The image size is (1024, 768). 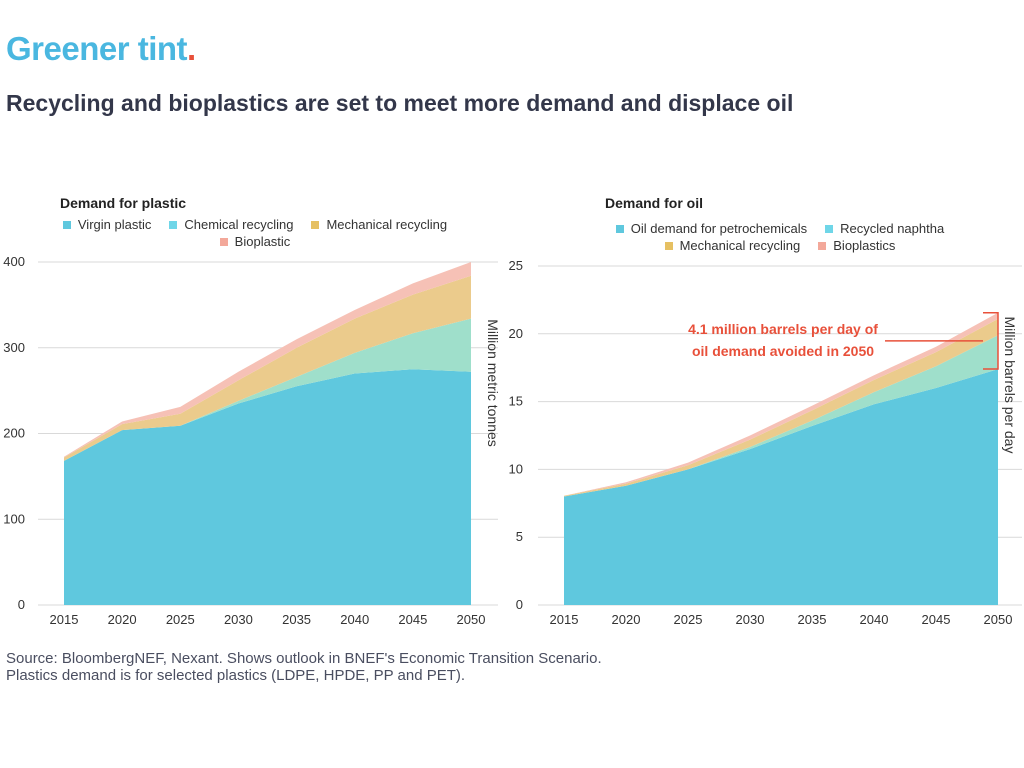 What do you see at coordinates (564, 619) in the screenshot?
I see `oil-x-tick-label: 2015` at bounding box center [564, 619].